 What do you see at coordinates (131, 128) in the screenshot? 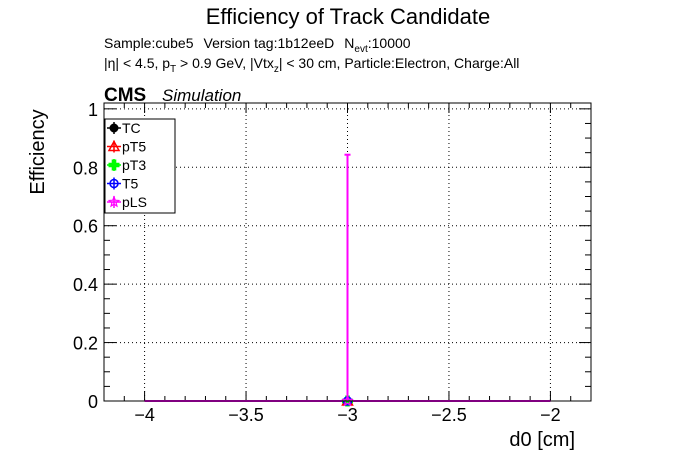
I see `legend-label-tc: TC` at bounding box center [131, 128].